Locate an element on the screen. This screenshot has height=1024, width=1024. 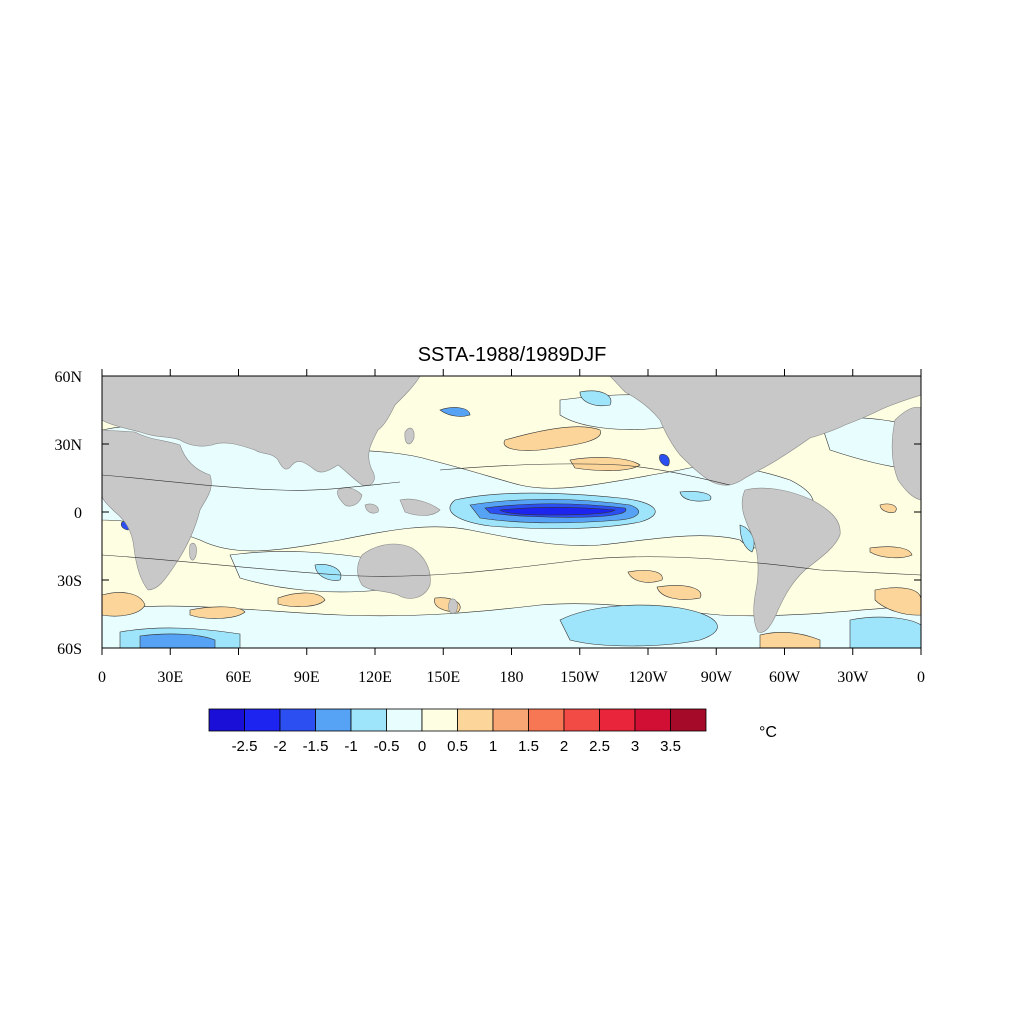
colorbar-label: 1.5 is located at coordinates (528, 746).